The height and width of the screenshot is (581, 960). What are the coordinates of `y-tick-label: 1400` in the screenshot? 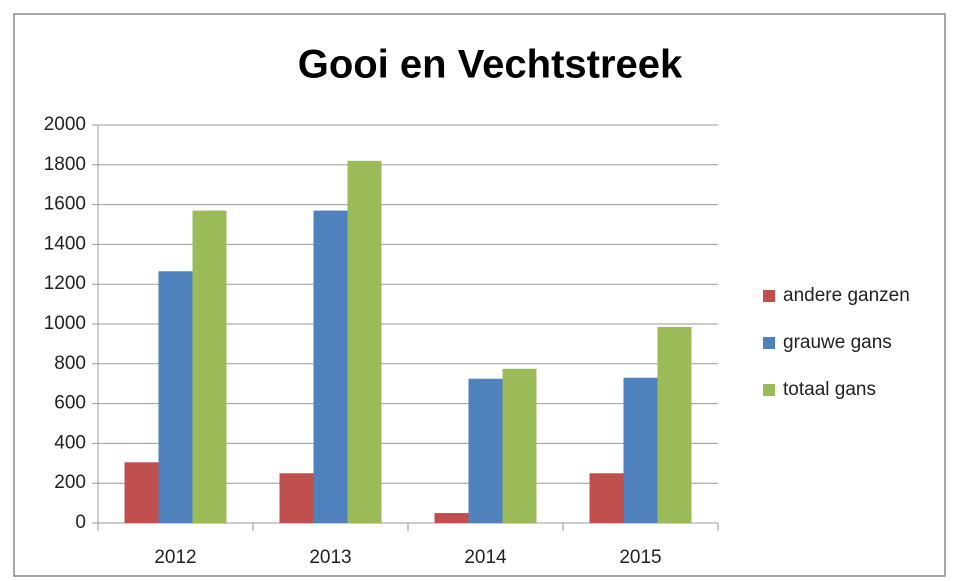 It's located at (65, 243).